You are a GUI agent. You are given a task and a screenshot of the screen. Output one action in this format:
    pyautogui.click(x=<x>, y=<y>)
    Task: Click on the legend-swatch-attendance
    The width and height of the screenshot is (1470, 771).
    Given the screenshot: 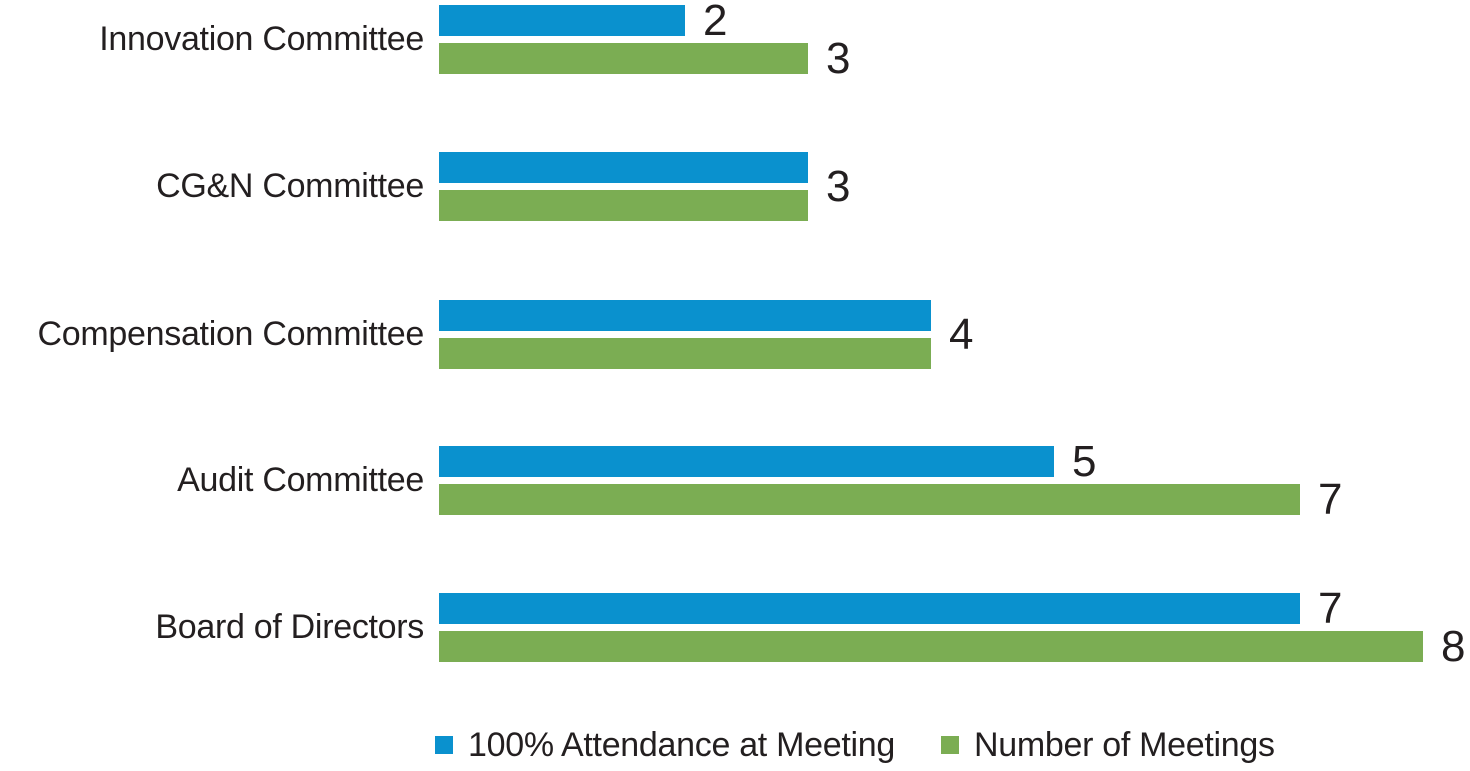 What is the action you would take?
    pyautogui.click(x=444, y=745)
    